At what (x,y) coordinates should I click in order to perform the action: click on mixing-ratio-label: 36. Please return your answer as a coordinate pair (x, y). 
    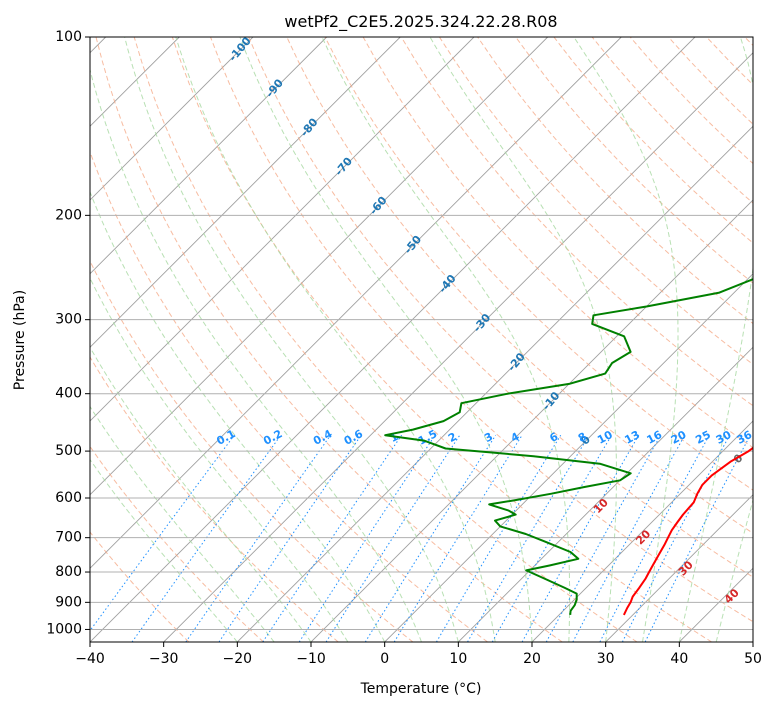
    Looking at the image, I should click on (745, 437).